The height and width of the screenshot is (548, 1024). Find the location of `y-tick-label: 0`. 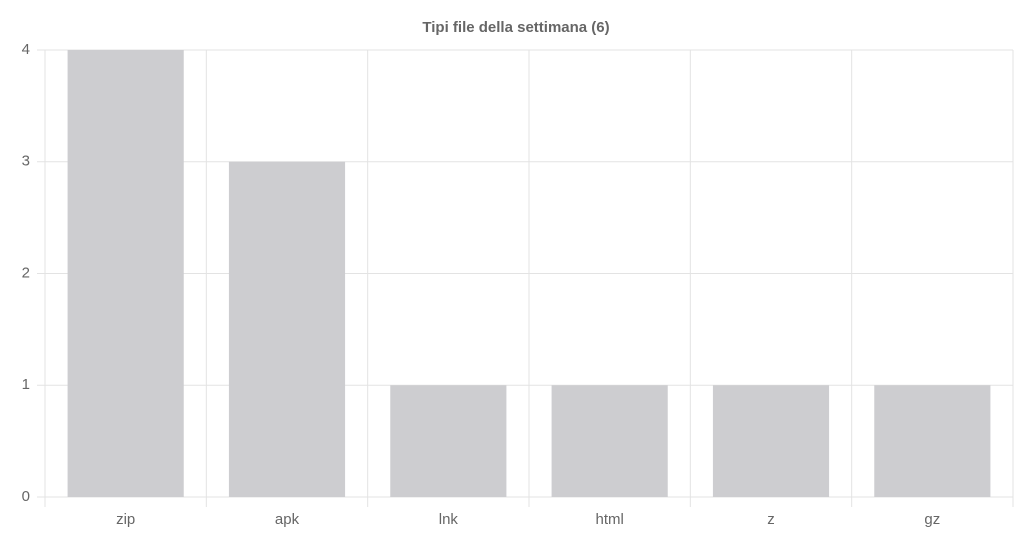

y-tick-label: 0 is located at coordinates (26, 496).